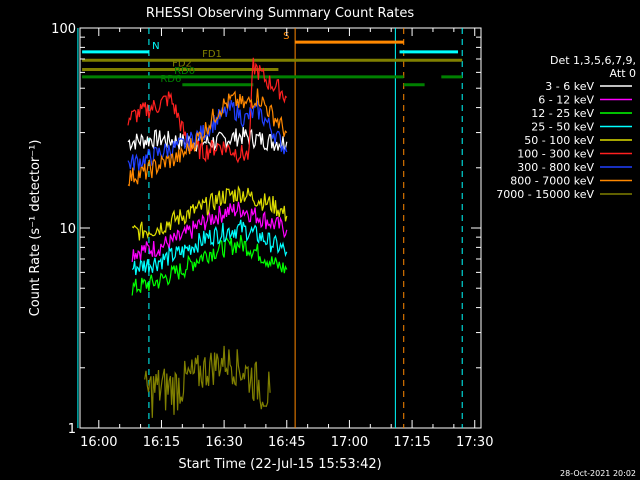  Describe the element at coordinates (280, 13) in the screenshot. I see `chart-title: RHESSI Observing Summary Count Rates` at that location.